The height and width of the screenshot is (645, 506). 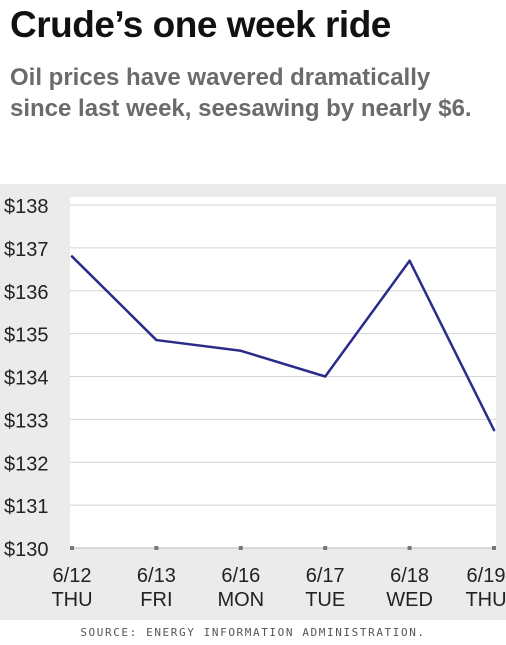 What do you see at coordinates (240, 600) in the screenshot?
I see `x-tick-day-label: MON` at bounding box center [240, 600].